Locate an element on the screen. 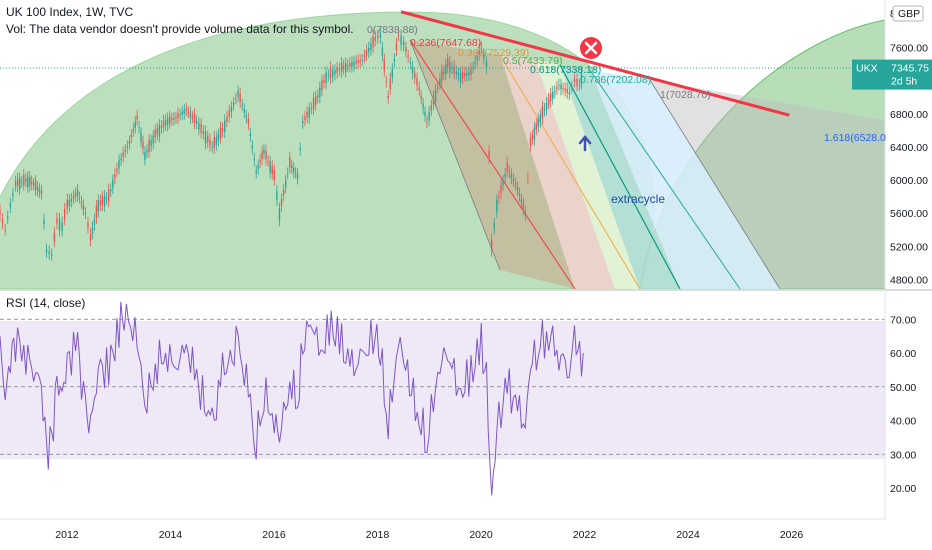 The image size is (932, 550). fib-level-label: 1(7028.70) is located at coordinates (685, 95).